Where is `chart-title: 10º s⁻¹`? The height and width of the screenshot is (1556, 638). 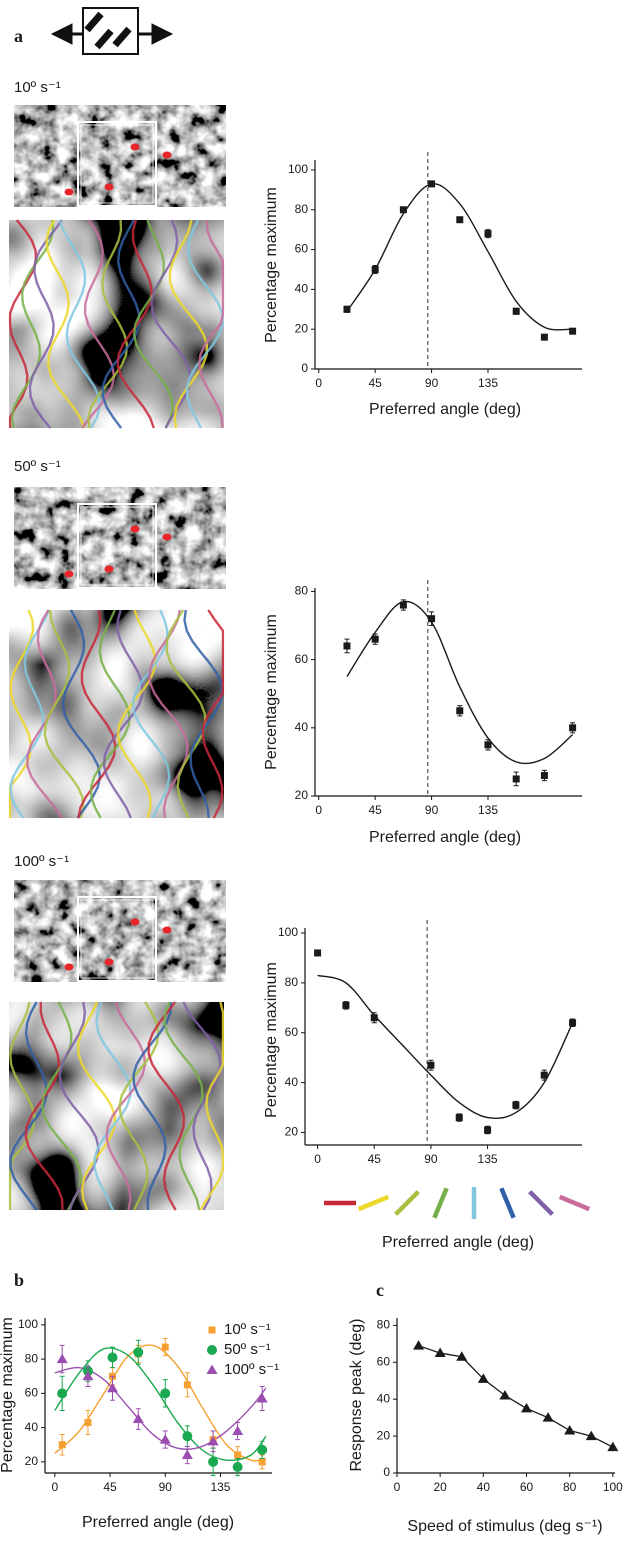 chart-title: 10º s⁻¹ is located at coordinates (37, 87).